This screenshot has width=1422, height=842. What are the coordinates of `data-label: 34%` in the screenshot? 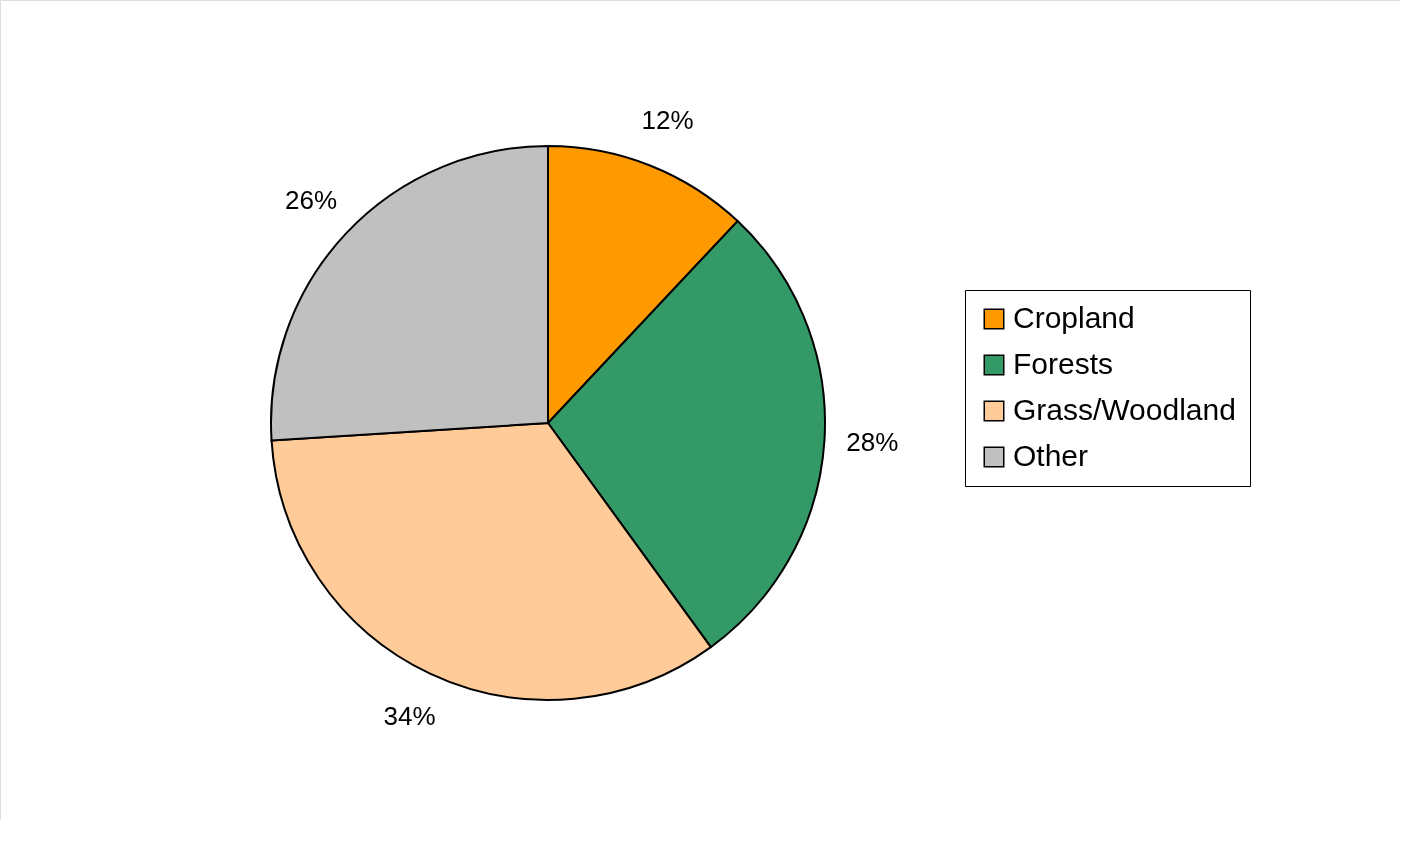 It's located at (409, 716).